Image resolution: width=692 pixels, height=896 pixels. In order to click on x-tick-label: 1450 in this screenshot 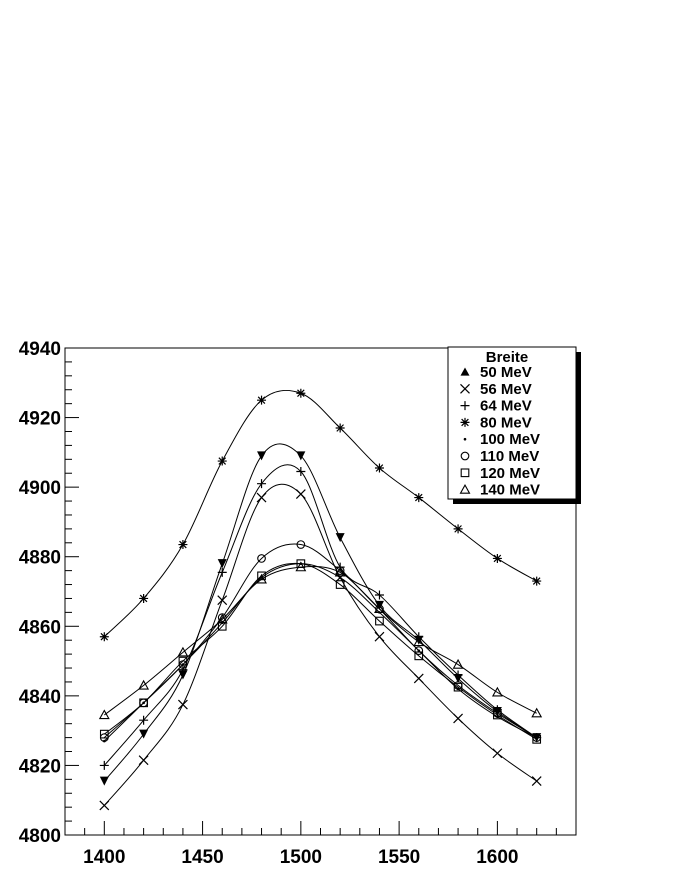, I will do `click(202, 857)`.